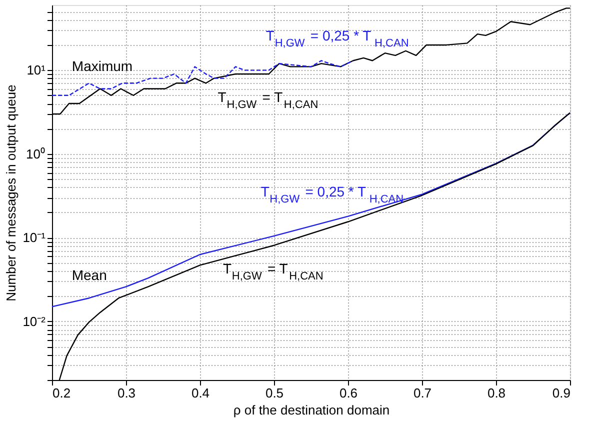 The width and height of the screenshot is (608, 432). Describe the element at coordinates (102, 66) in the screenshot. I see `annotation: Maximum` at that location.